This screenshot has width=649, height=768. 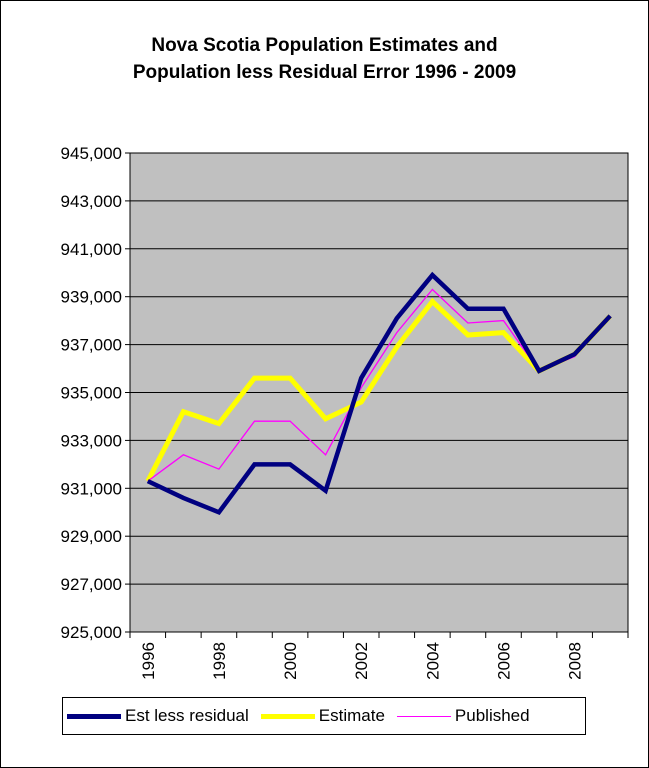 I want to click on legend-label: Published, so click(x=492, y=715).